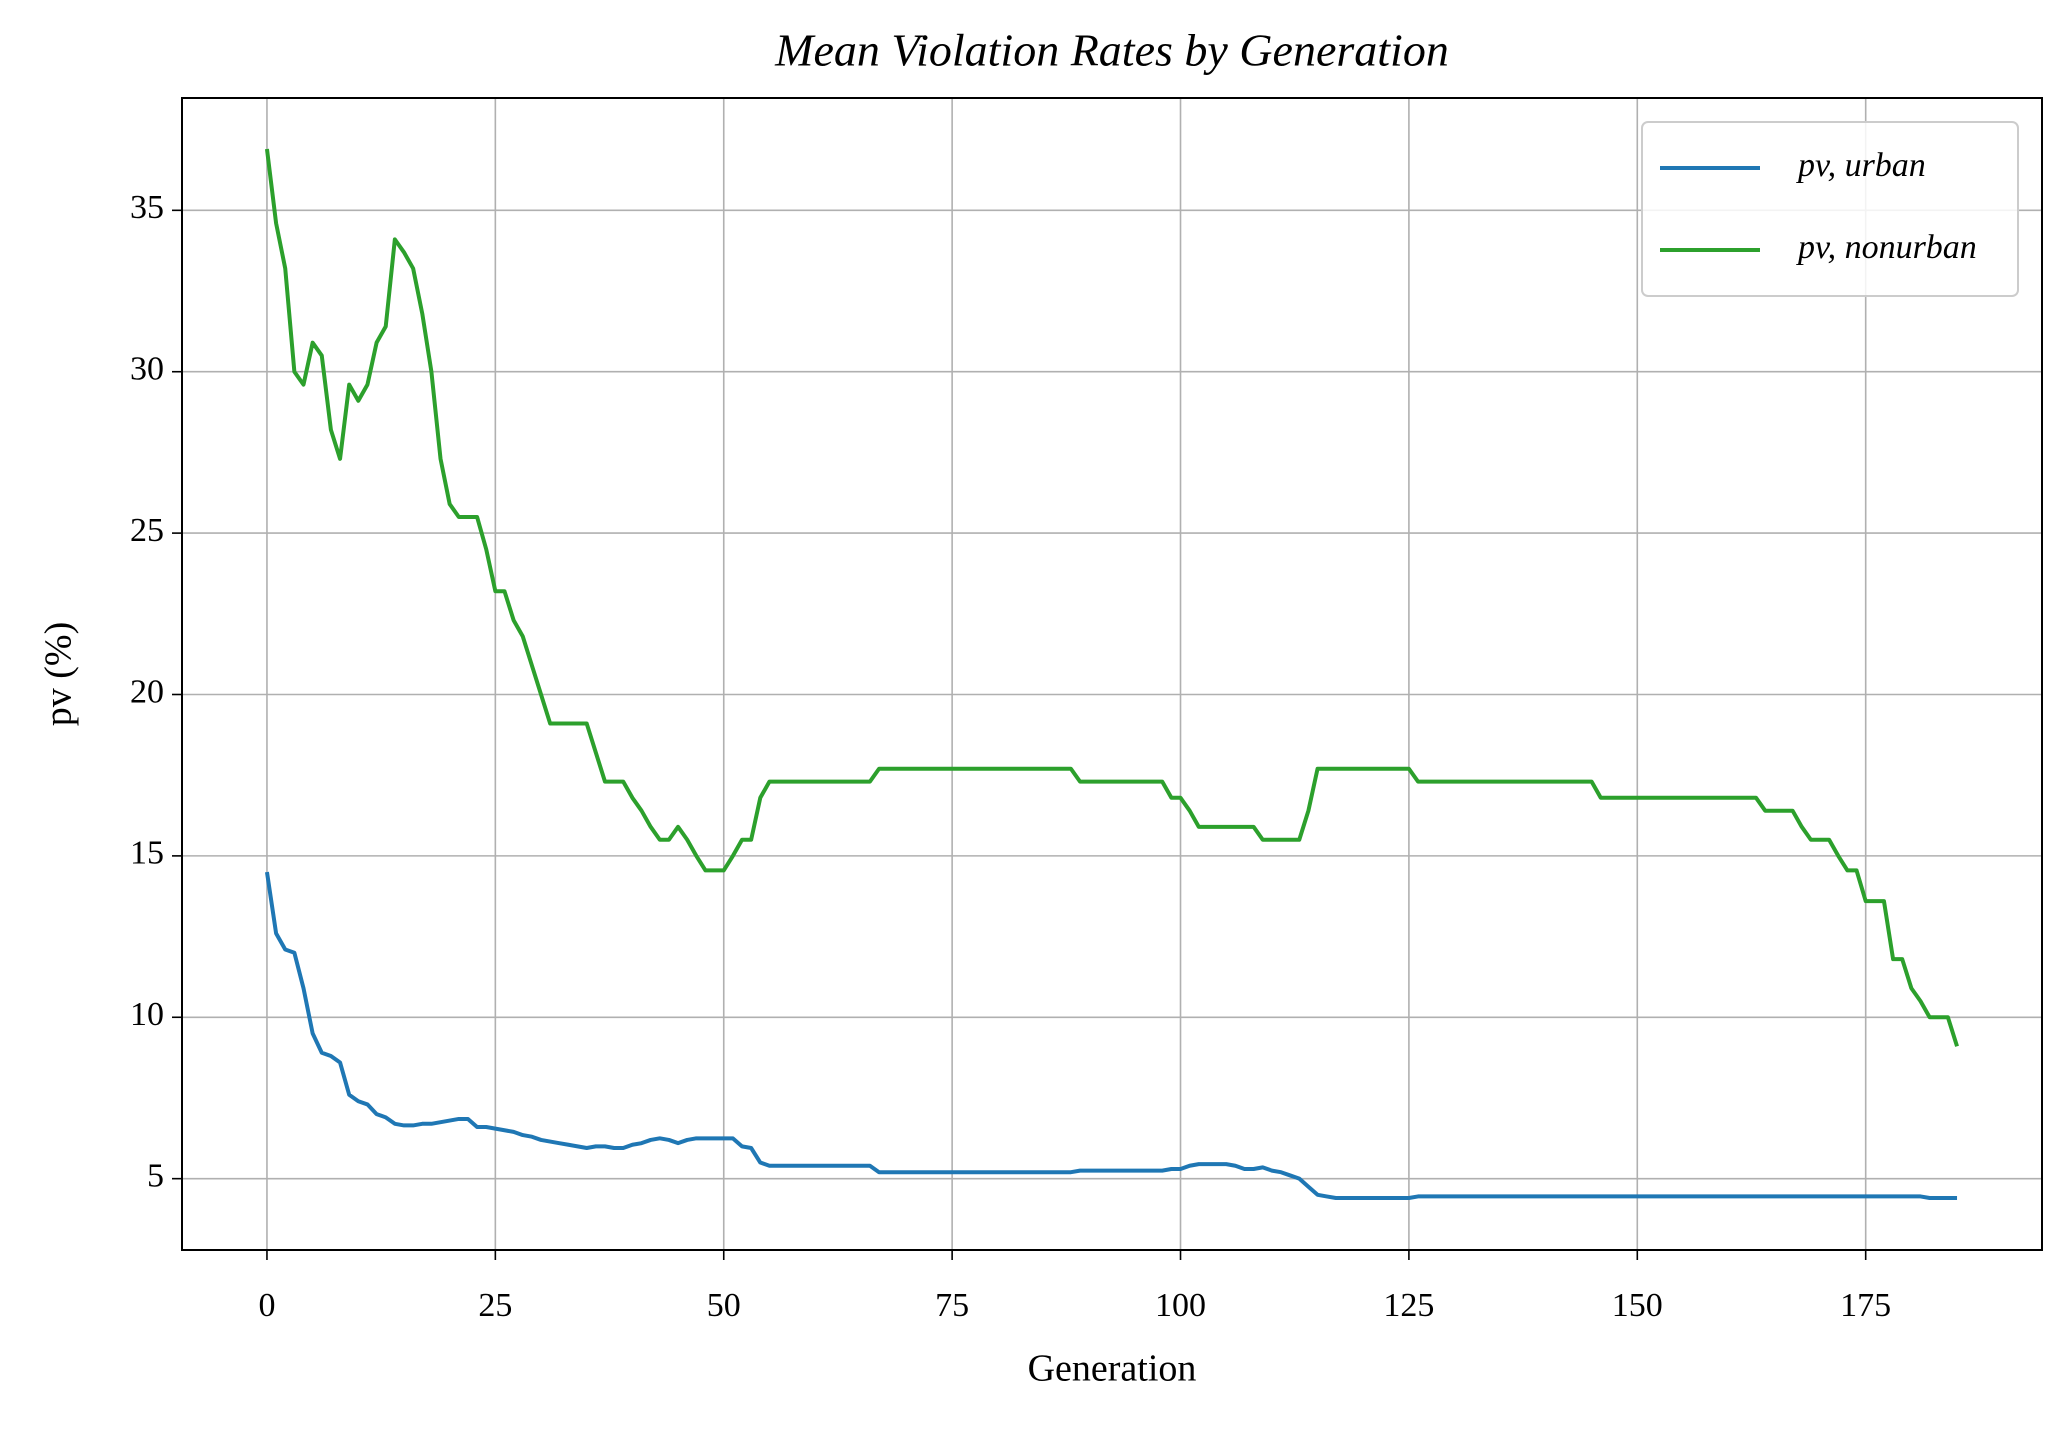 Image resolution: width=2071 pixels, height=1431 pixels. Describe the element at coordinates (1112, 1369) in the screenshot. I see `x-axis-label: Generation` at that location.